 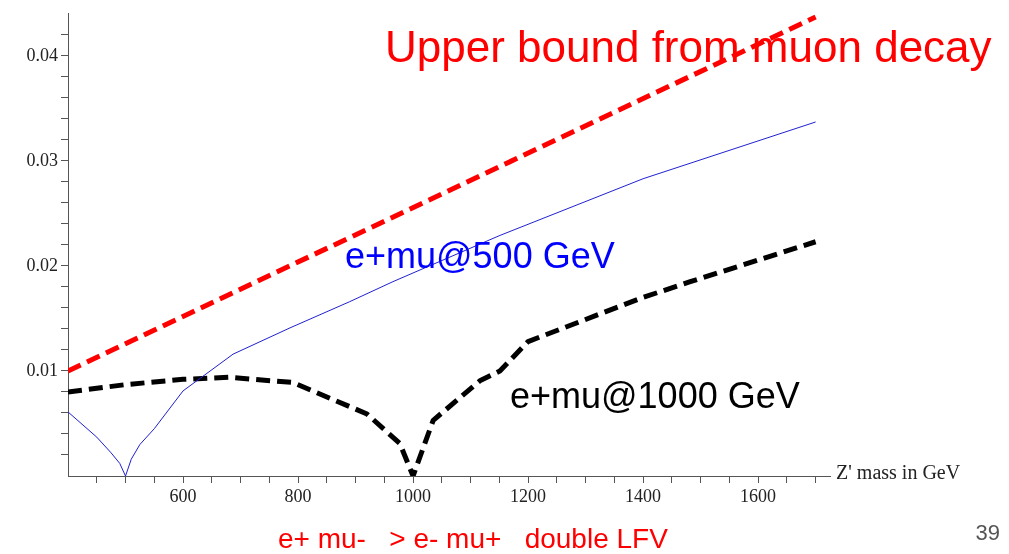 I want to click on y-tick-label: 0.01, so click(x=42, y=369).